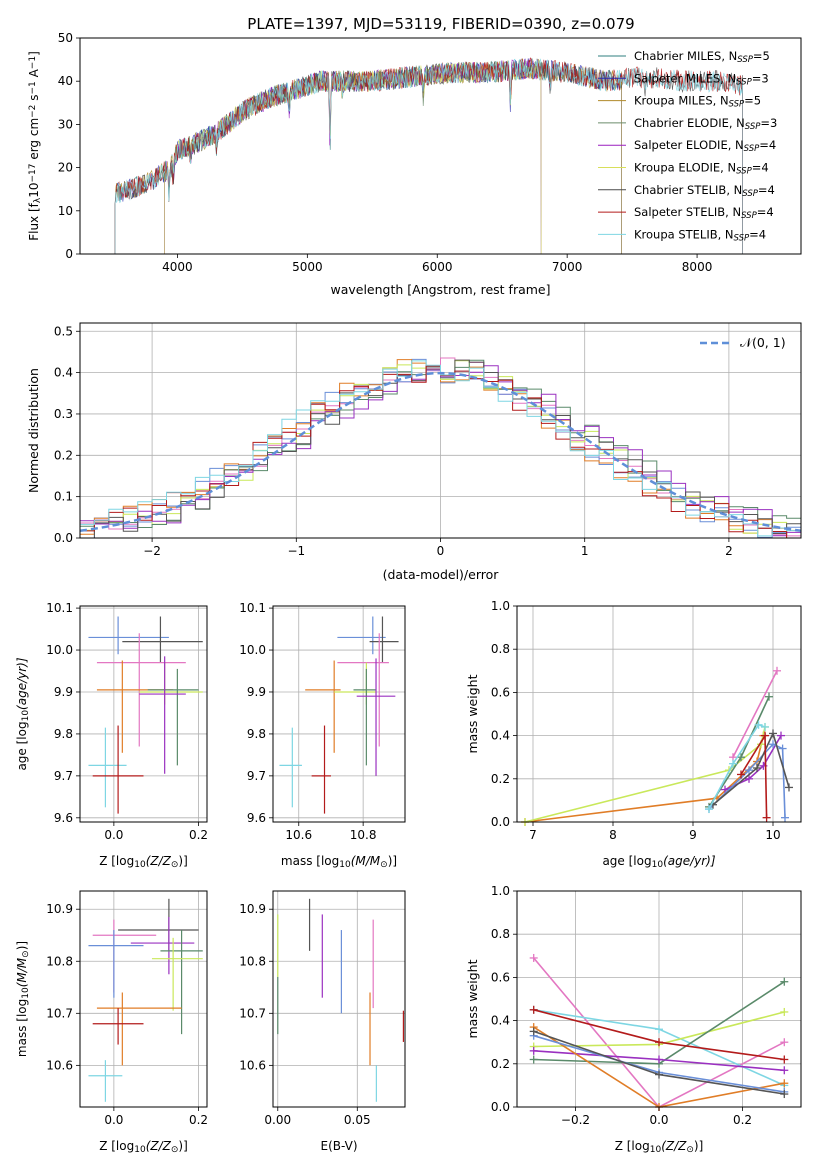 Image resolution: width=819 pixels, height=1170 pixels. I want to click on age_vs_Z-points, so click(145, 715).